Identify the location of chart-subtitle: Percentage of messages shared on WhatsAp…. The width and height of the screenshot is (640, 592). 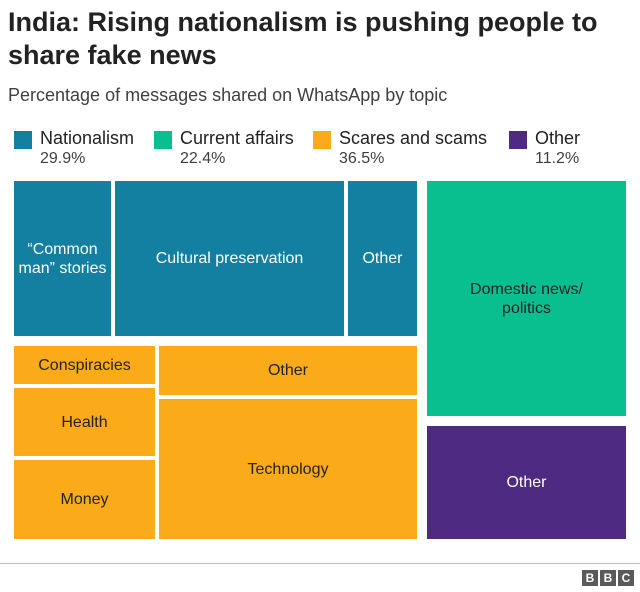
(228, 95).